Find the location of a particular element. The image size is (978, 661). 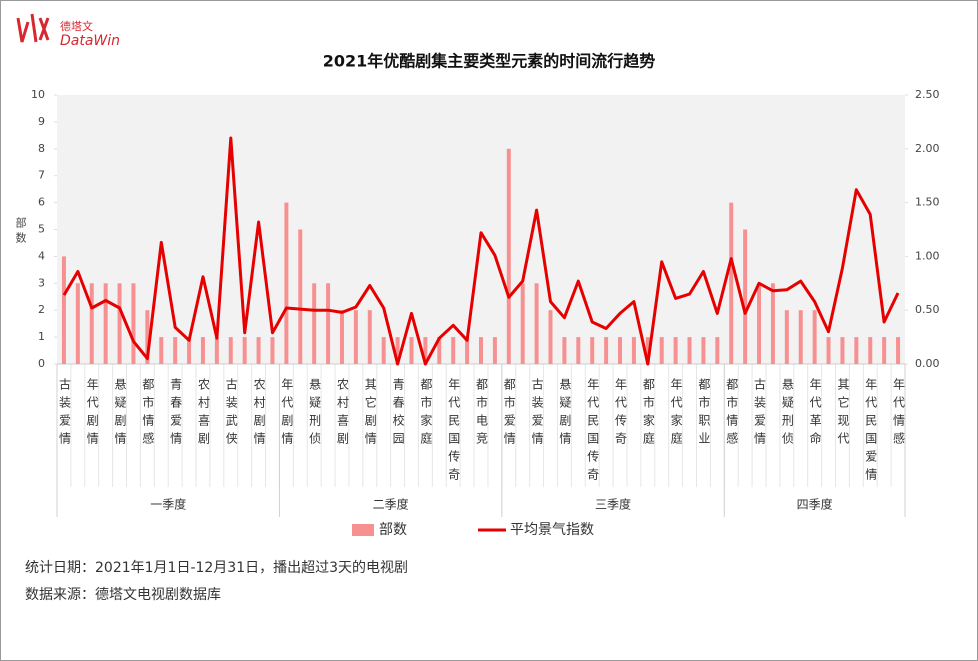

legend-label: 平均景气指数 is located at coordinates (552, 530).